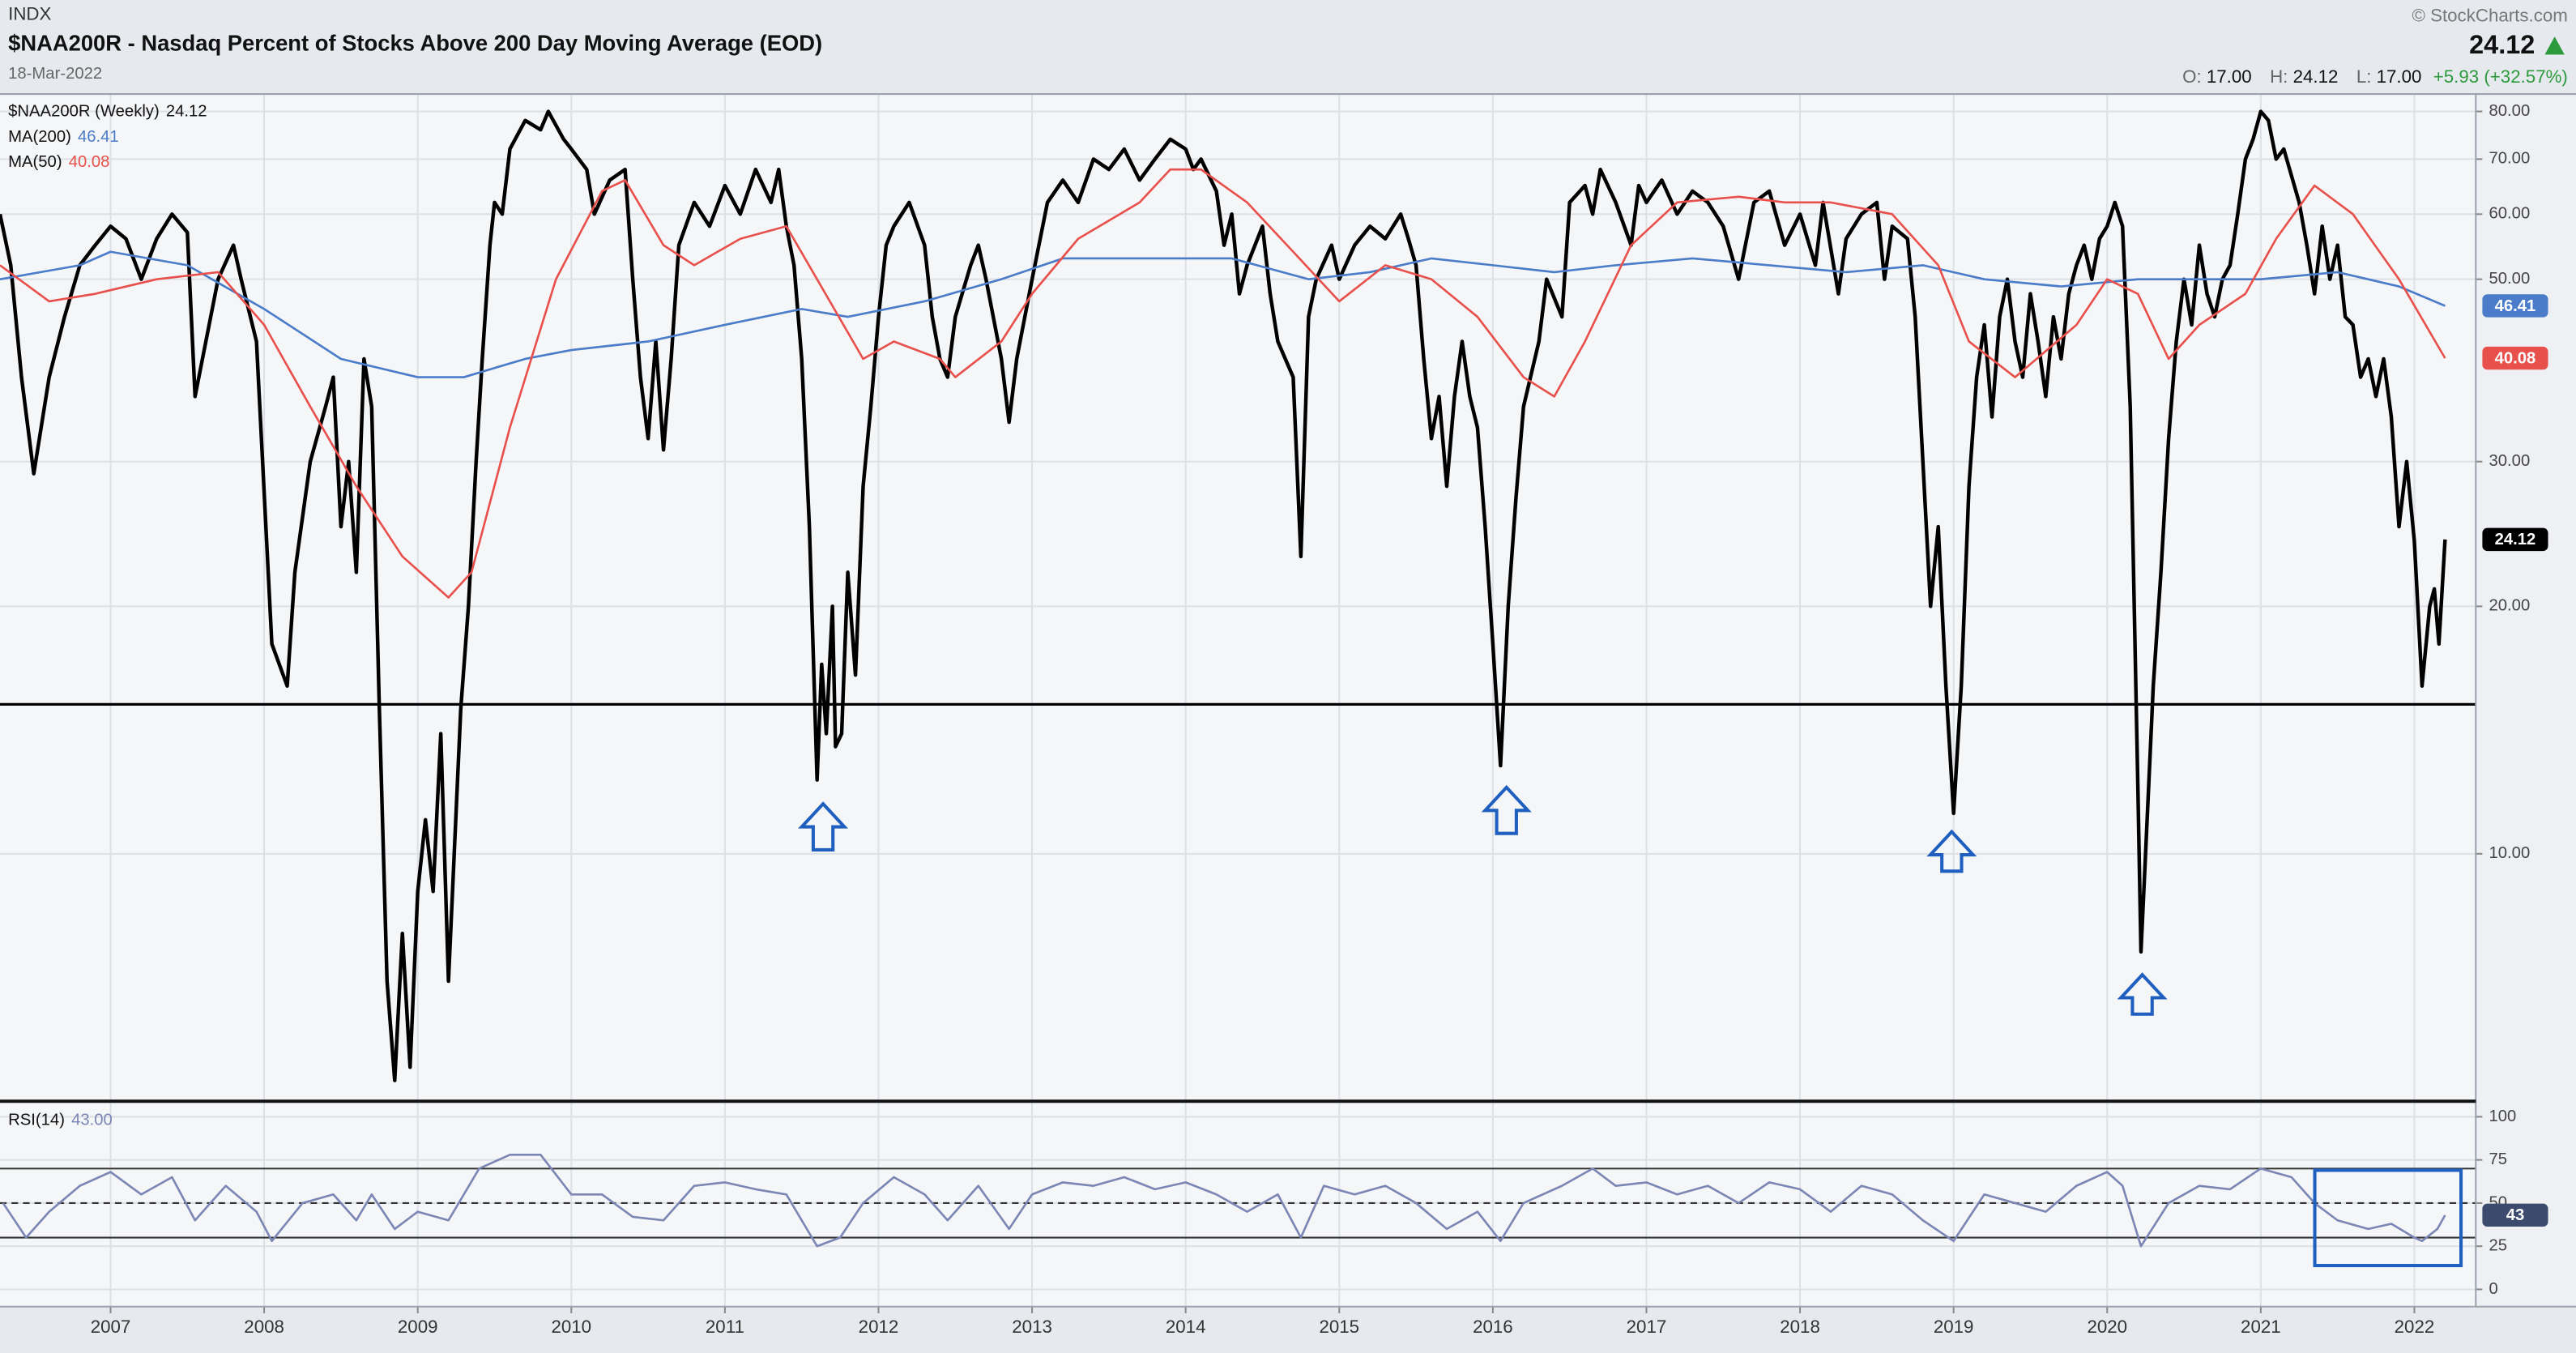 This screenshot has height=1353, width=2576. I want to click on y-tick-label: 50.00, so click(2510, 279).